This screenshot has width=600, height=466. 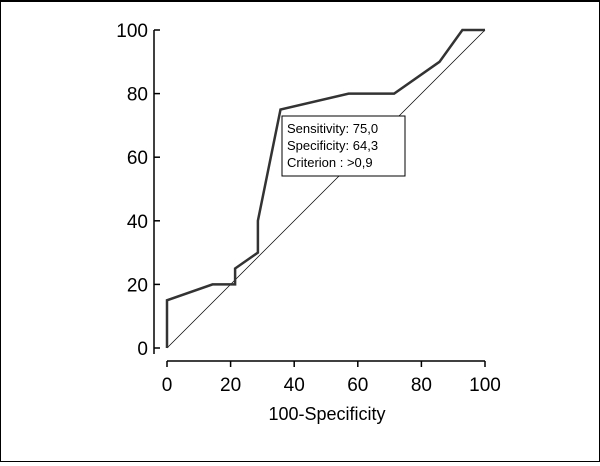 I want to click on x-axis-title: 100-Specificity, so click(x=326, y=414).